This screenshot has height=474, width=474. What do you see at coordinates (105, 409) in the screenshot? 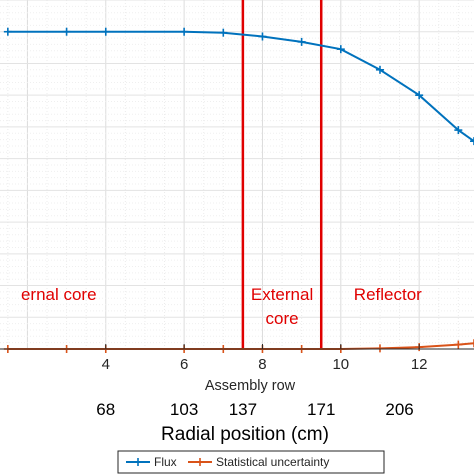
I see `radial-position-label: 68` at bounding box center [105, 409].